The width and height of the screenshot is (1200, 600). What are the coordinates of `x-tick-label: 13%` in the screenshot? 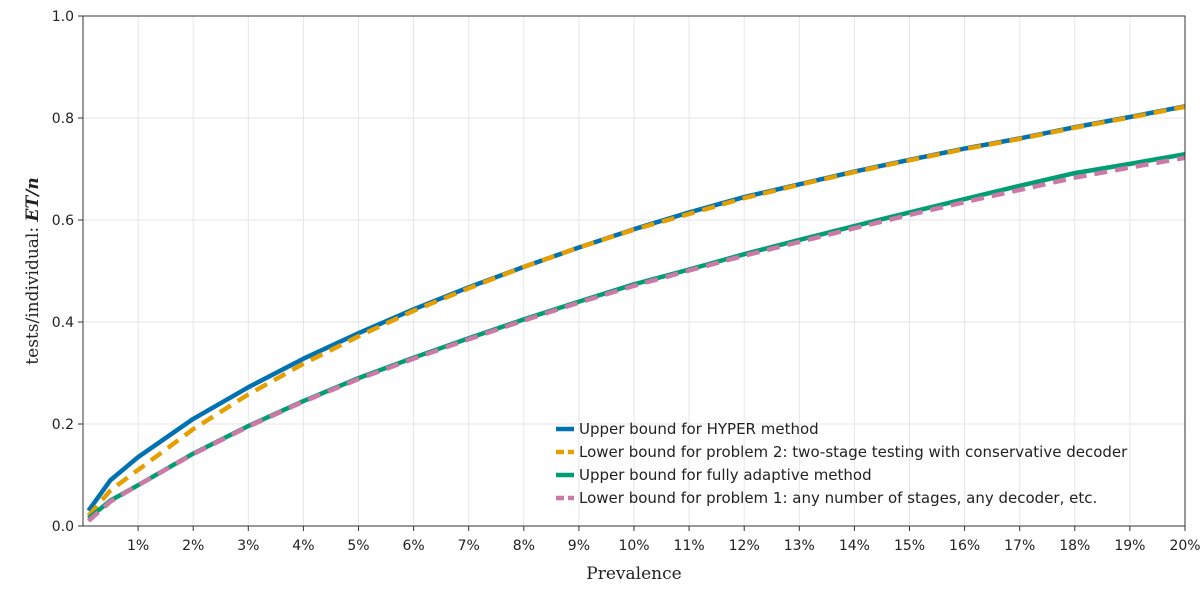 It's located at (799, 546).